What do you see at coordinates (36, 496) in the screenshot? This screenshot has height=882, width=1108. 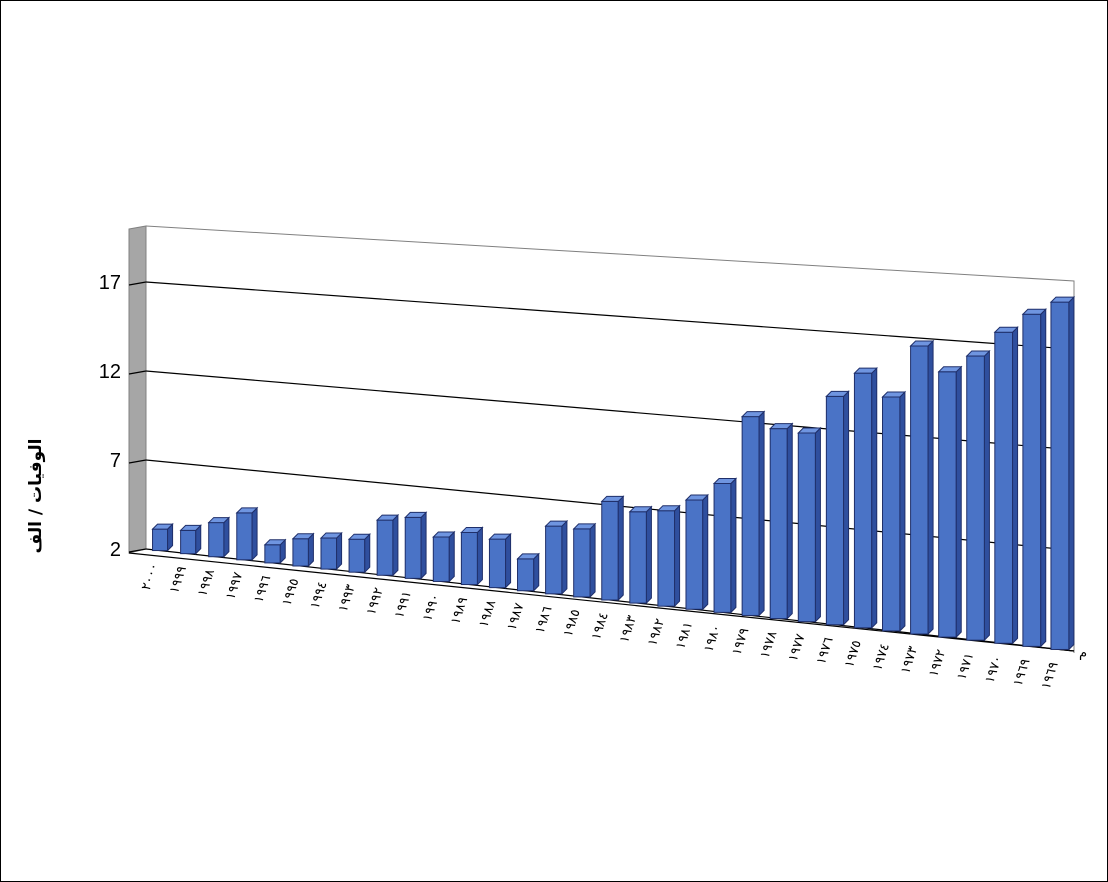 I see `y-axis-label: الوفيات / الف` at bounding box center [36, 496].